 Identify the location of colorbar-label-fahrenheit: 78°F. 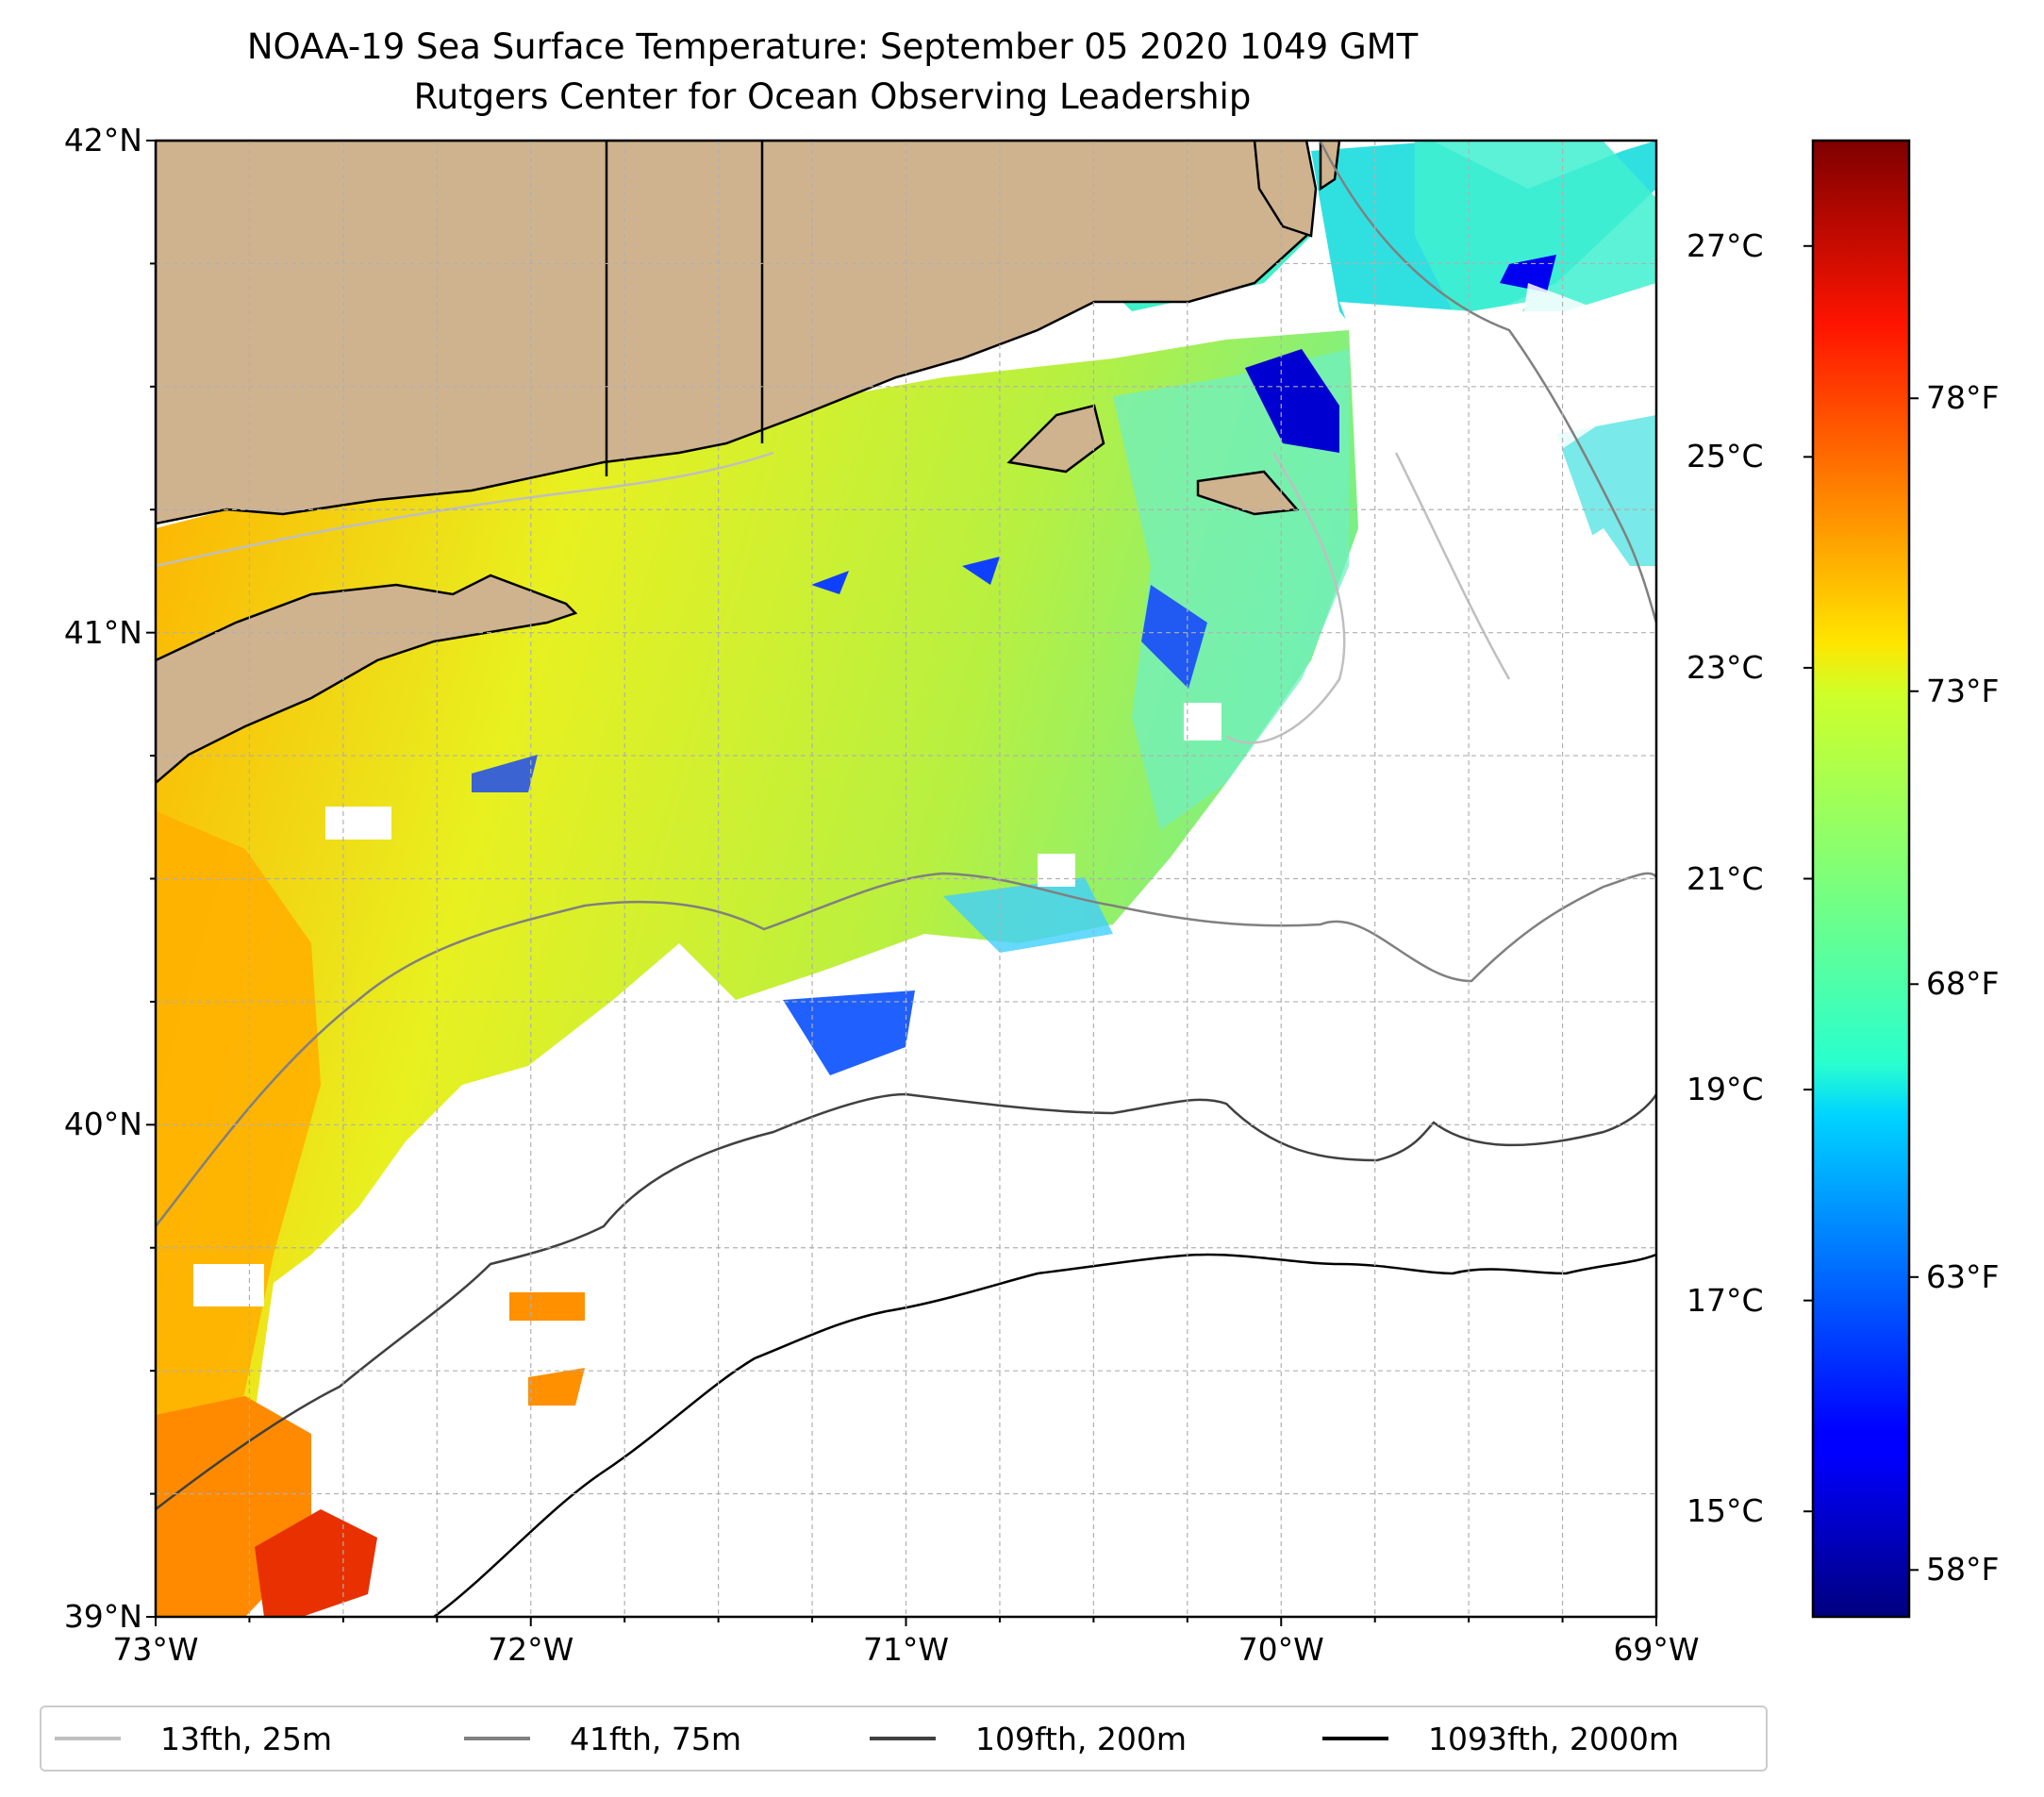
(1963, 398).